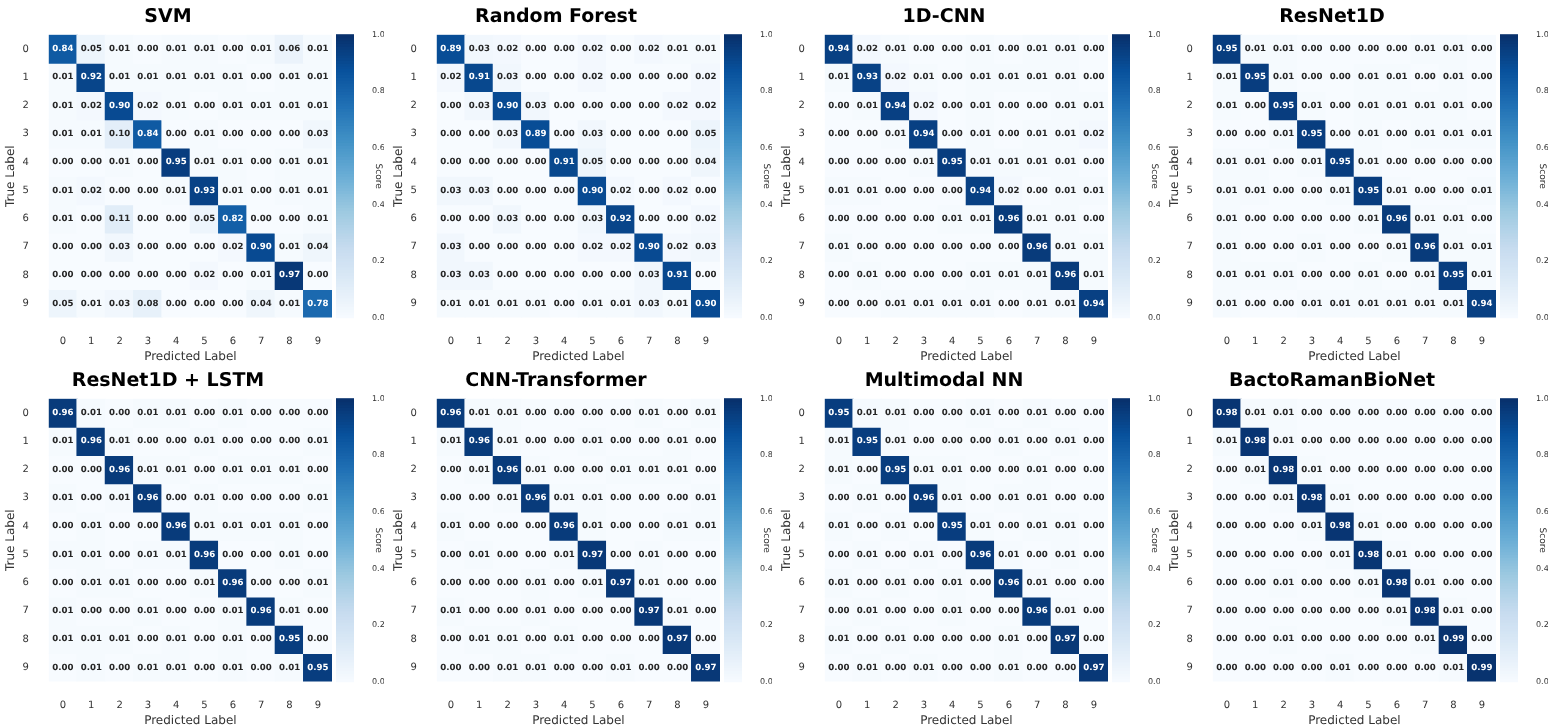 This screenshot has height=728, width=1550. I want to click on chart-title: ResNet1D + LSTM, so click(168, 381).